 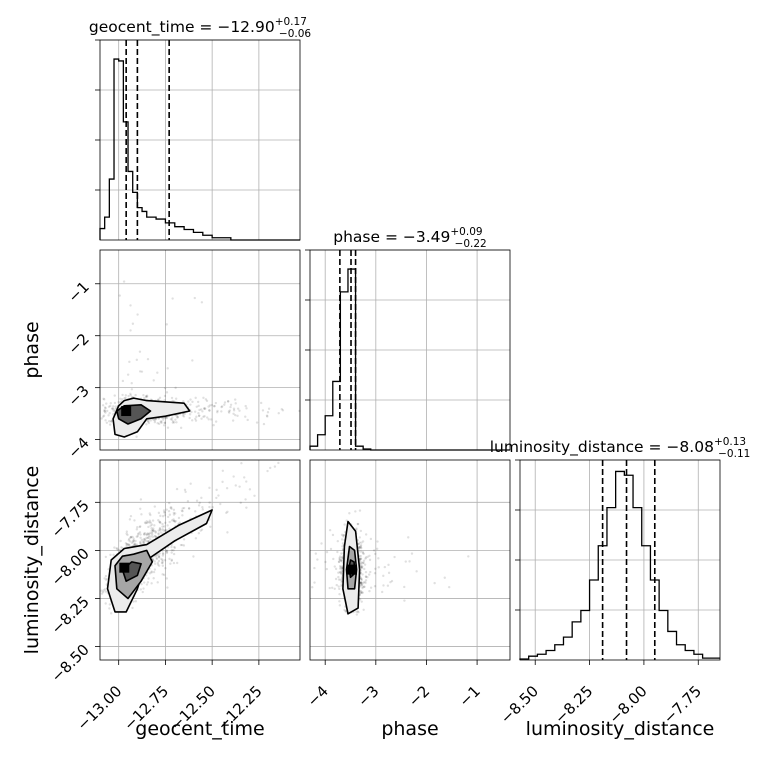 I want to click on phase-vs-geocent_time-panel, so click(x=200, y=350).